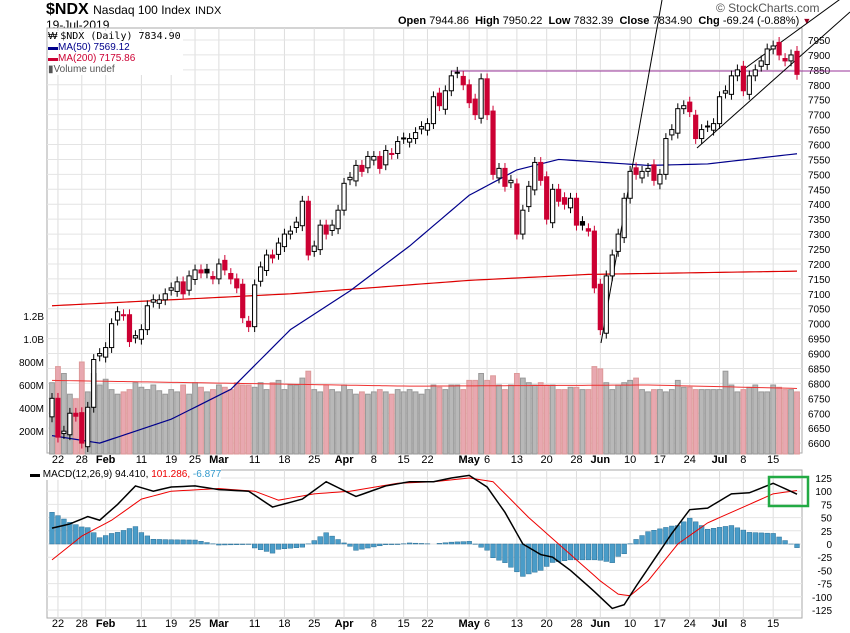 Image resolution: width=850 pixels, height=633 pixels. I want to click on price-tick-label: 6800, so click(819, 384).